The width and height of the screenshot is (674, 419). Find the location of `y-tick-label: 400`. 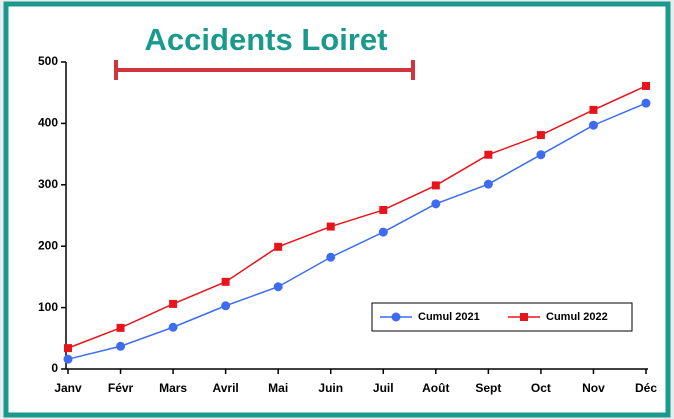

y-tick-label: 400 is located at coordinates (48, 123).